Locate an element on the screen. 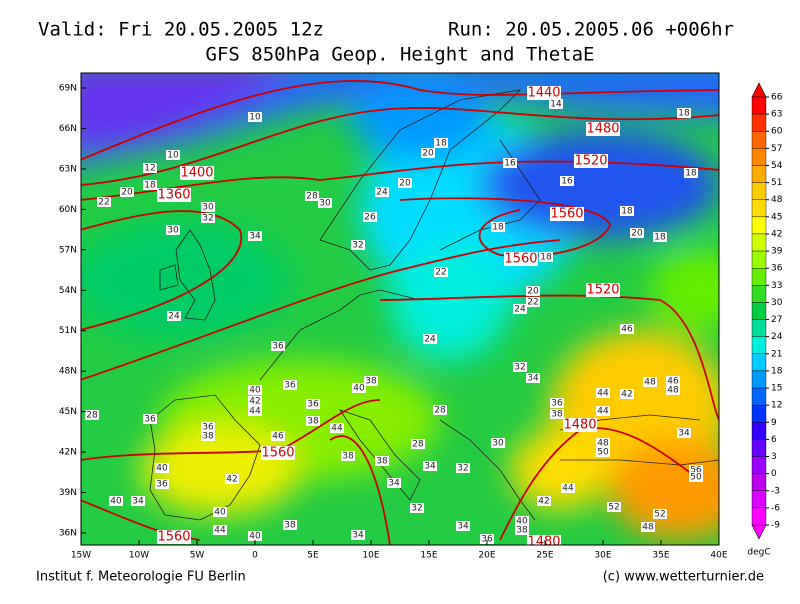 The image size is (800, 604). lat-label: 66N is located at coordinates (68, 129).